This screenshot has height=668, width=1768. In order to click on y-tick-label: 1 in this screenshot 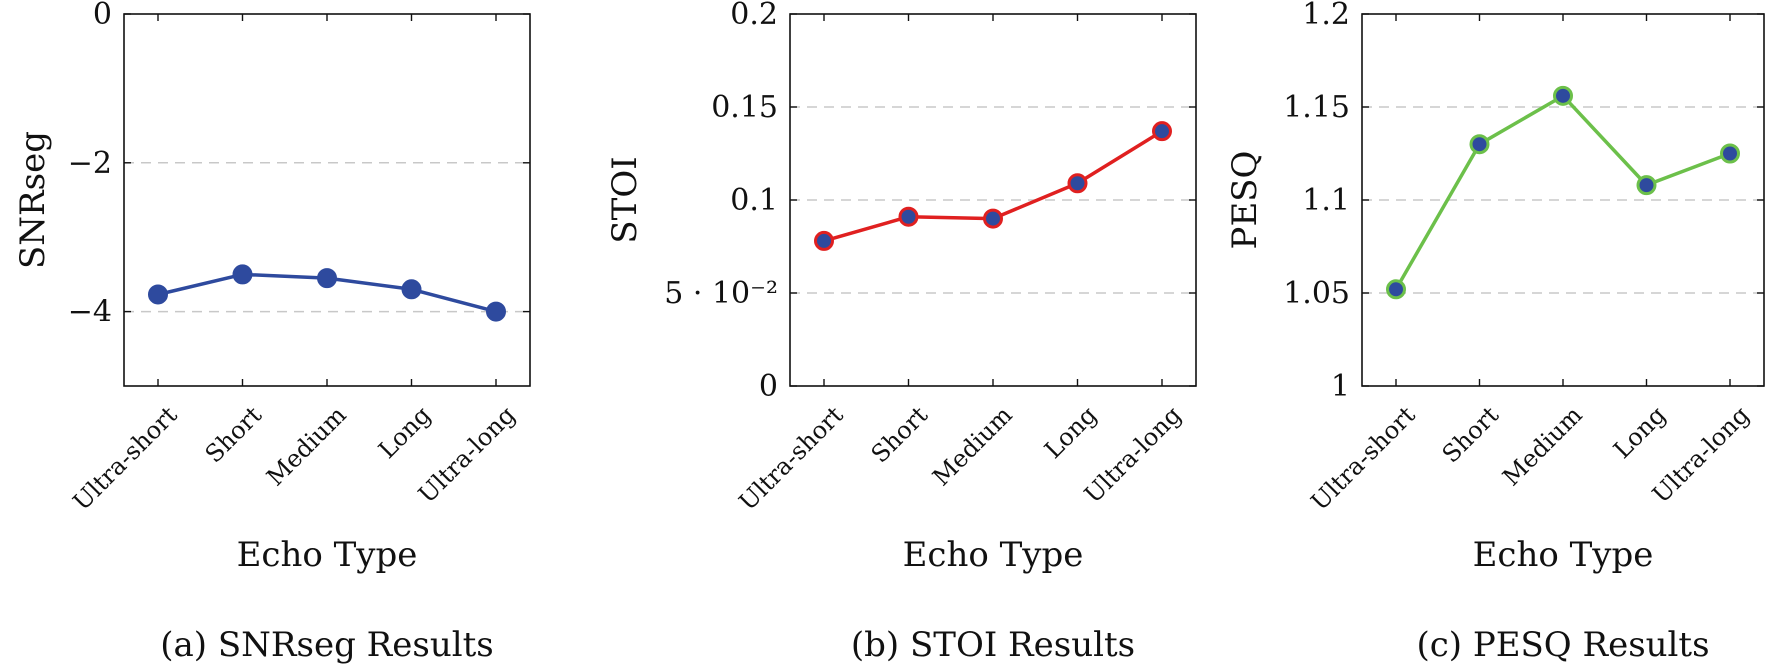, I will do `click(1340, 386)`.